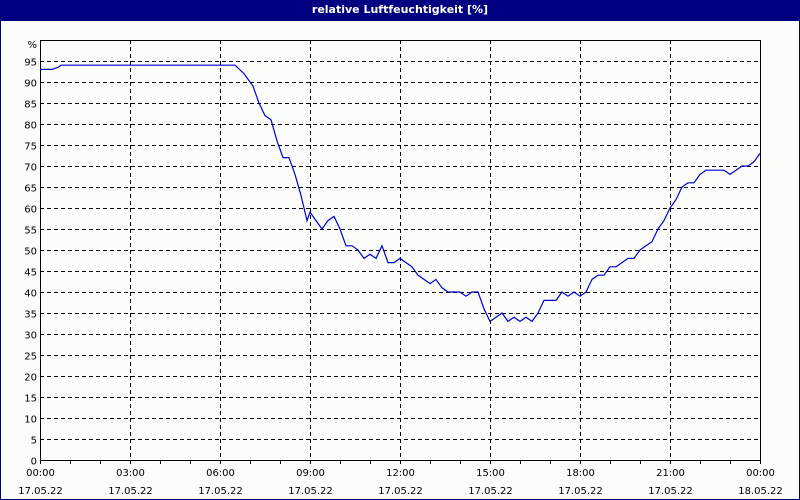  I want to click on y-tick-label: 90, so click(30, 84).